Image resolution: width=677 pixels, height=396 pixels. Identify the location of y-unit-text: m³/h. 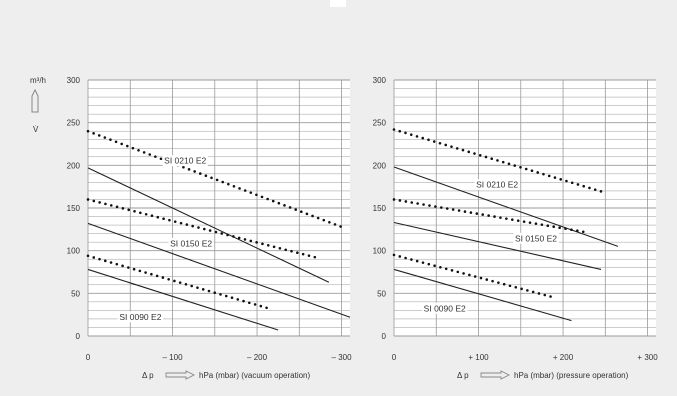
(38, 80).